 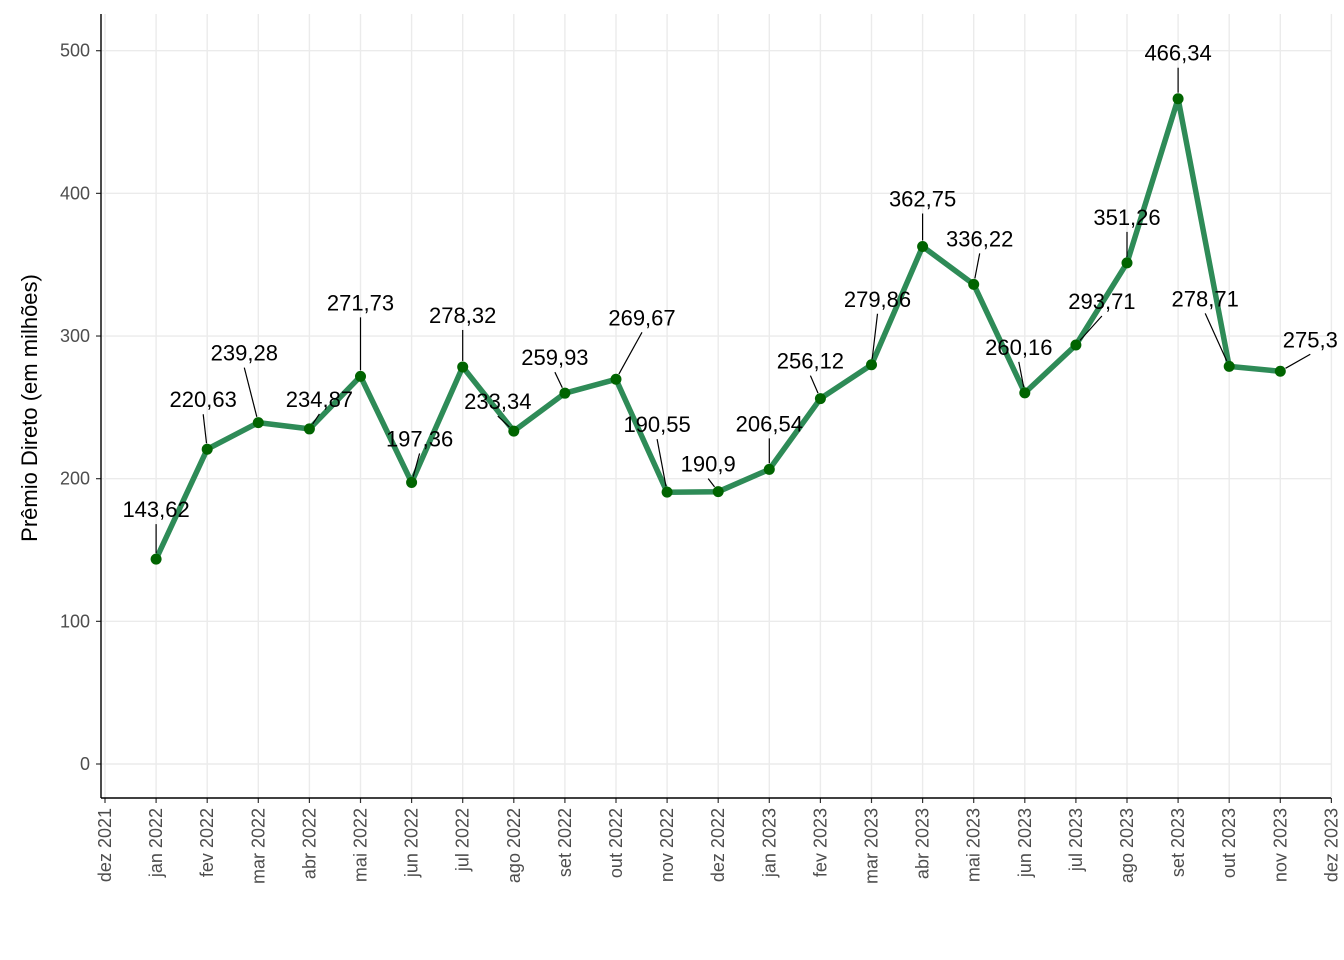 What do you see at coordinates (974, 845) in the screenshot?
I see `x-tick-label: mai 2023` at bounding box center [974, 845].